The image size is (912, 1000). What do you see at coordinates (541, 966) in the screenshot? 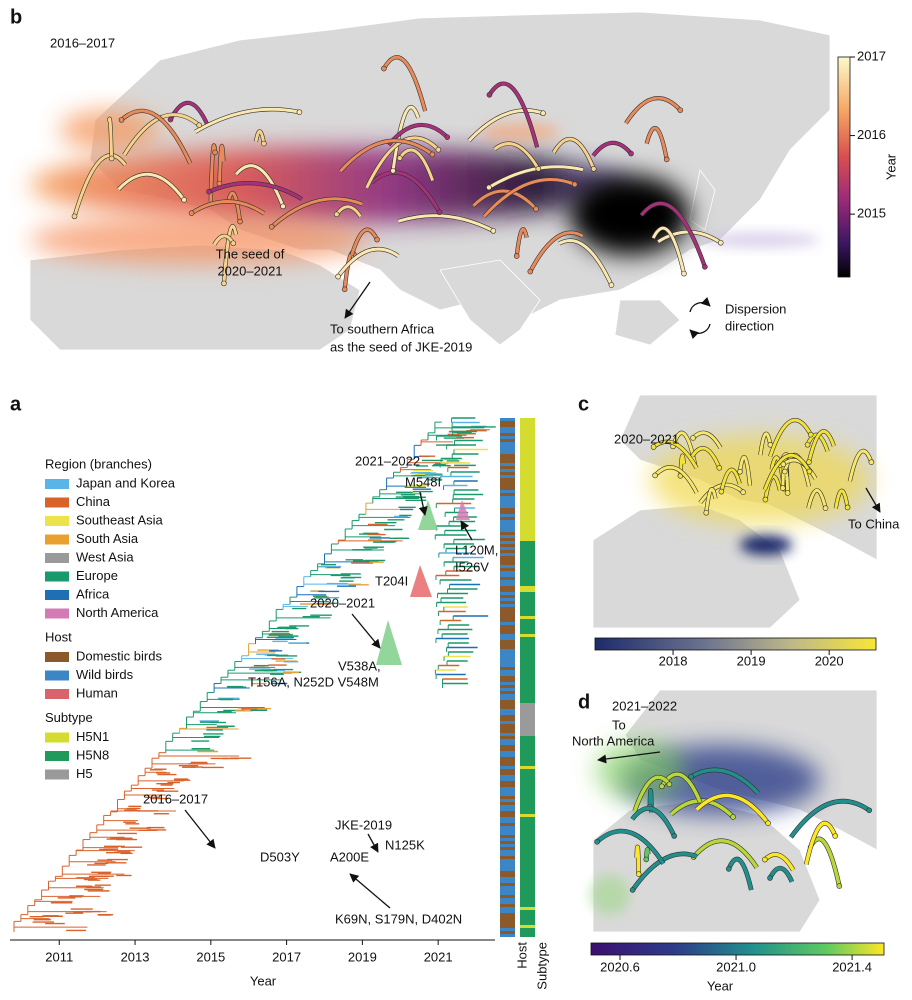
I see `column-label: Subtype` at bounding box center [541, 966].